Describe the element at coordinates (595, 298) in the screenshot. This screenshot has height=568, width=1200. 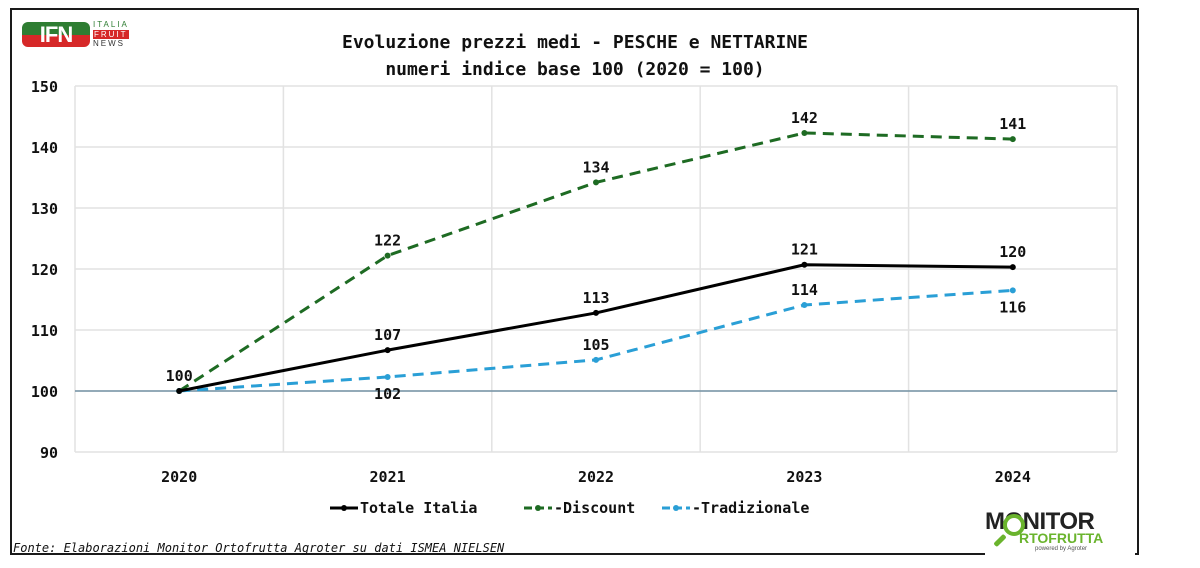
I see `data-label: 113` at that location.